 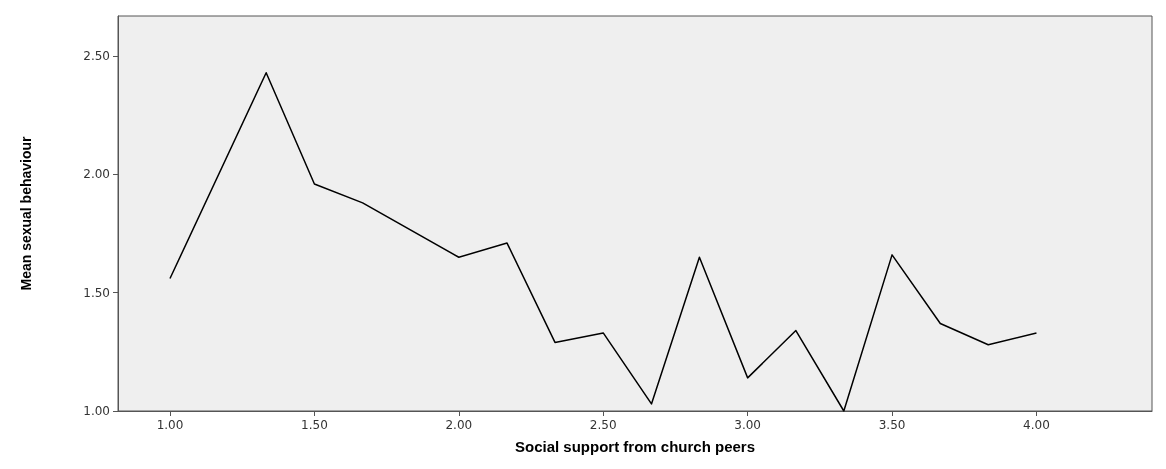 I want to click on y-axis-title: Mean sexual behaviour, so click(x=26, y=213).